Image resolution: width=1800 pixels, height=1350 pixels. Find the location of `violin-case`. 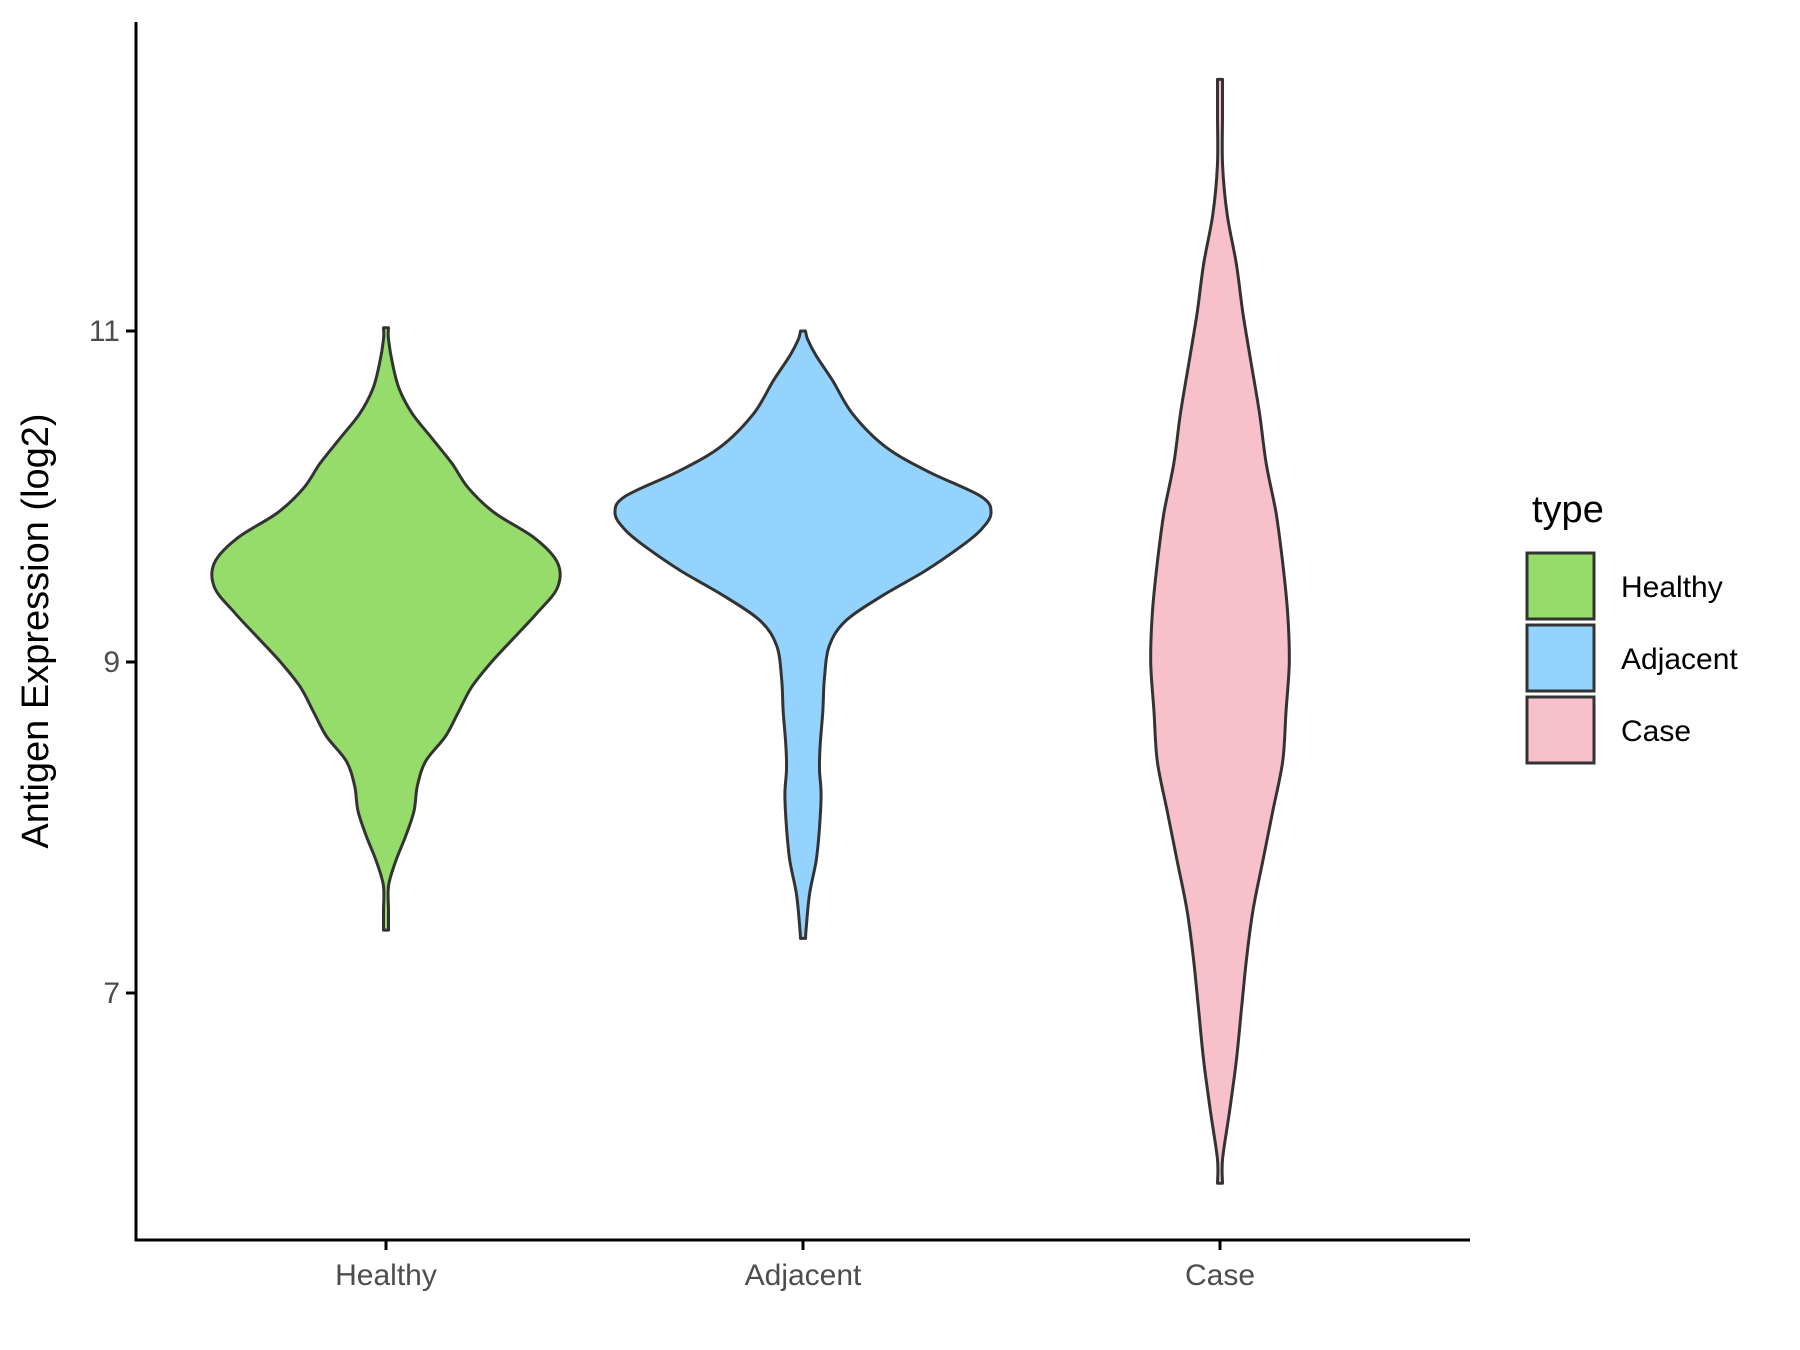

violin-case is located at coordinates (1220, 631).